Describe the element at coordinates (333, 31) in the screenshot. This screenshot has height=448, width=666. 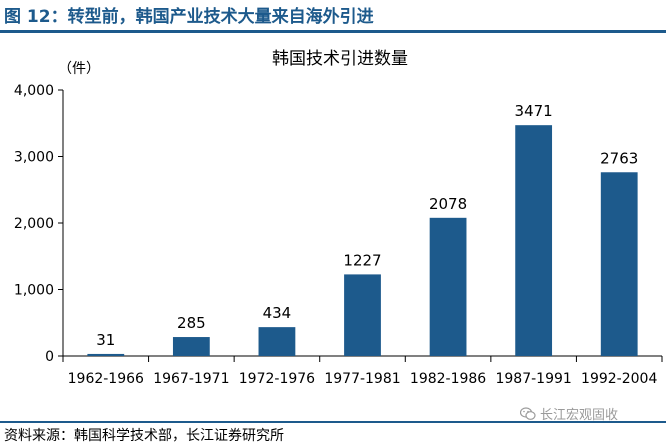
I see `title-rule` at that location.